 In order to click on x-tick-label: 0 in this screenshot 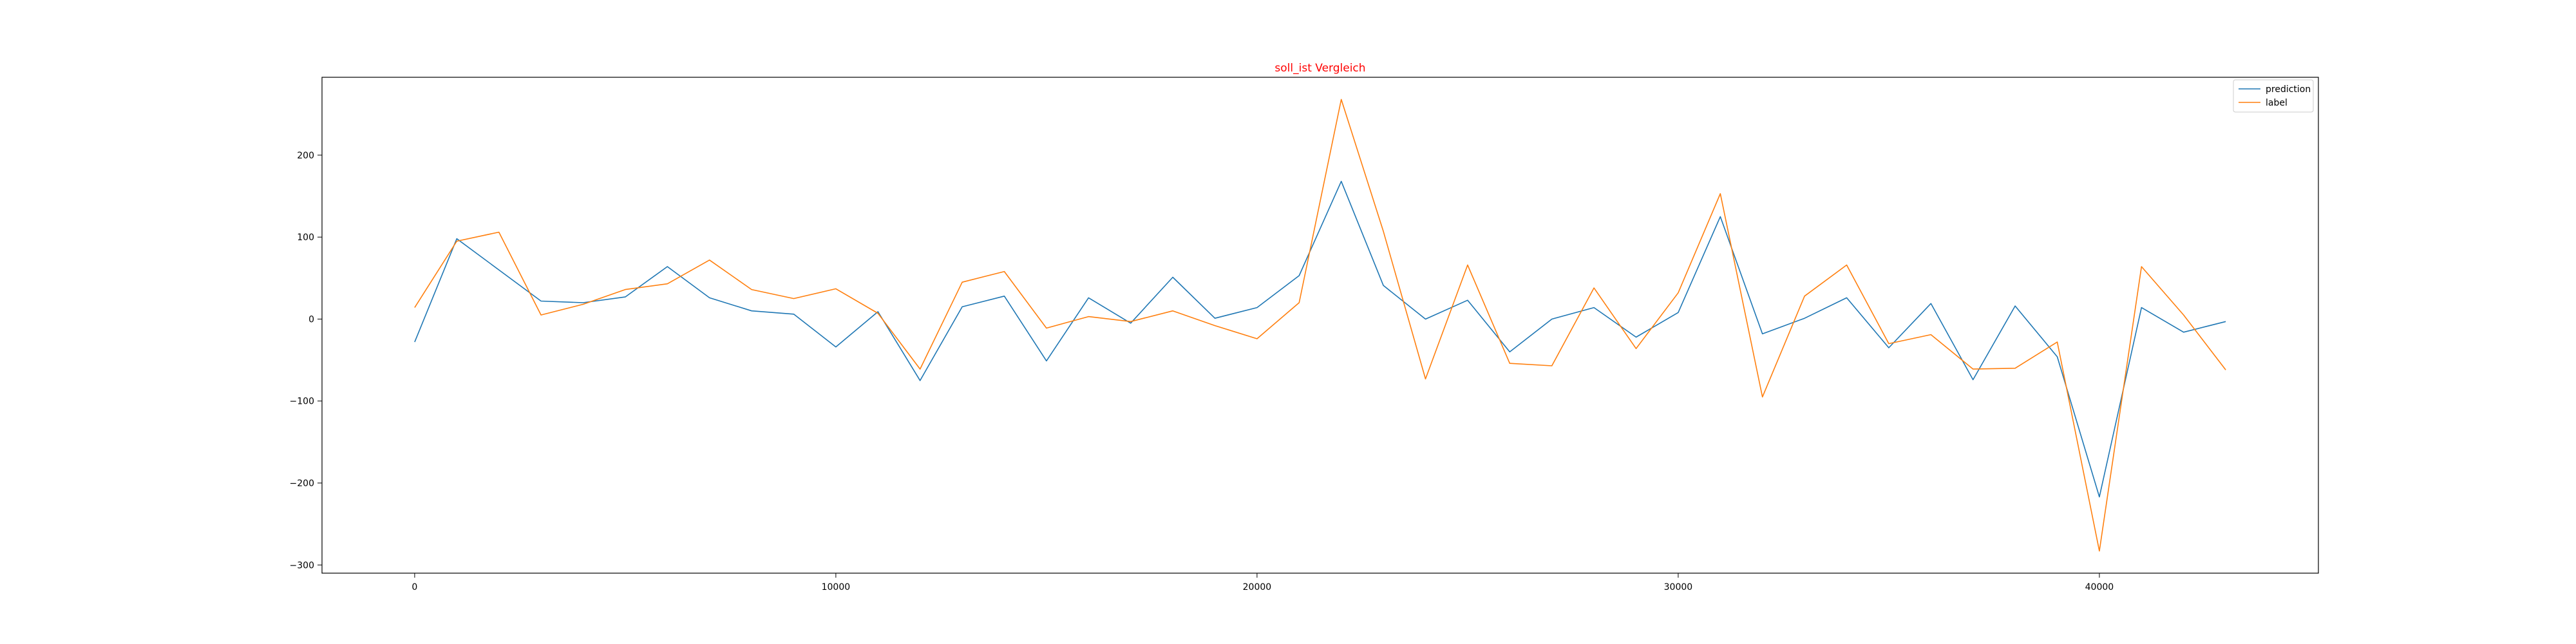, I will do `click(415, 587)`.